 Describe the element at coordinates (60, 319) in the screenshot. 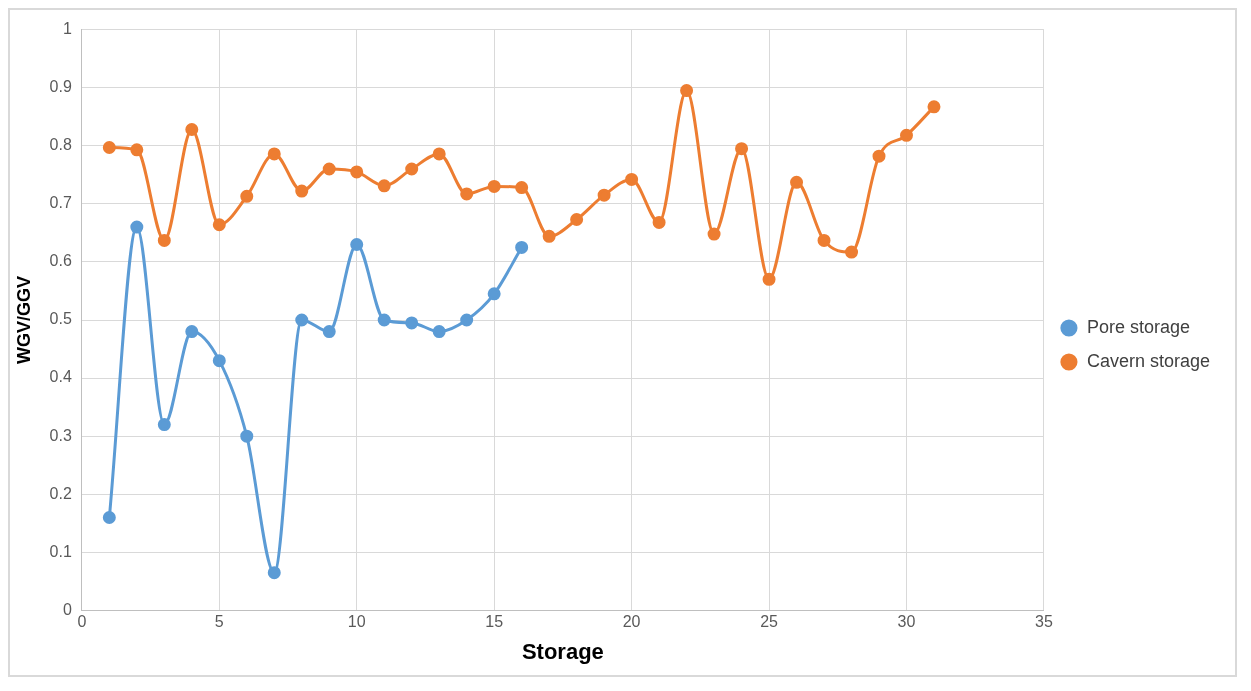

I see `y-tick-label: 0.5` at that location.